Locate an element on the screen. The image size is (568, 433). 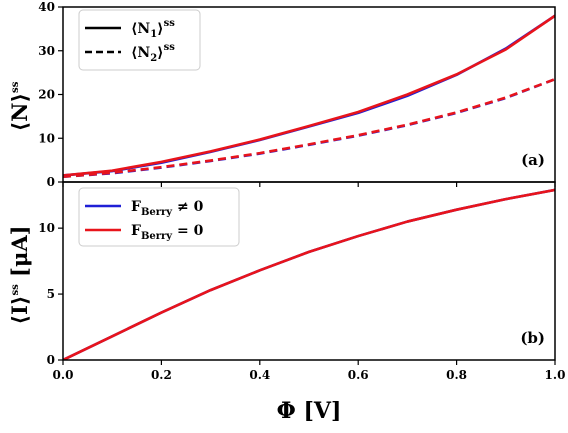
legend-label: FBerry ≠ 0 is located at coordinates (167, 208).